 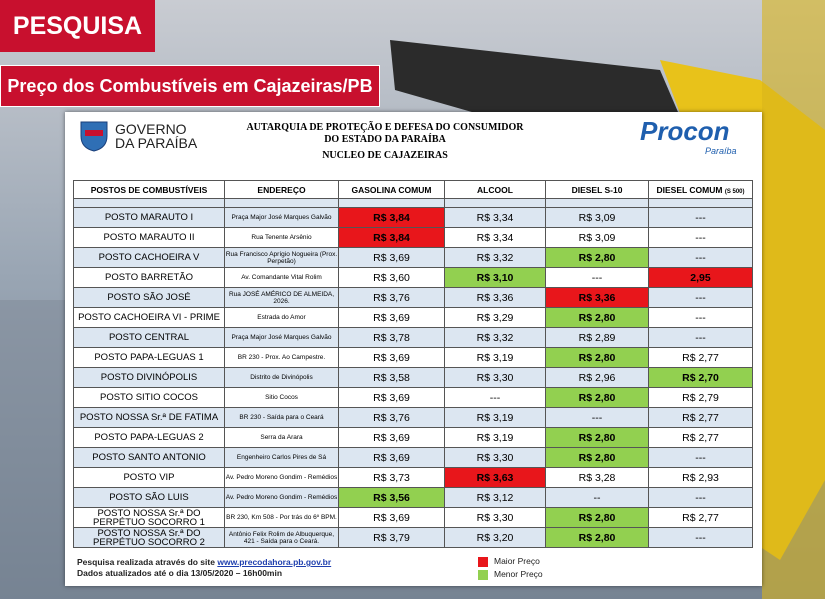 I want to click on station-name: POSTO BARRETÃO, so click(x=149, y=277).